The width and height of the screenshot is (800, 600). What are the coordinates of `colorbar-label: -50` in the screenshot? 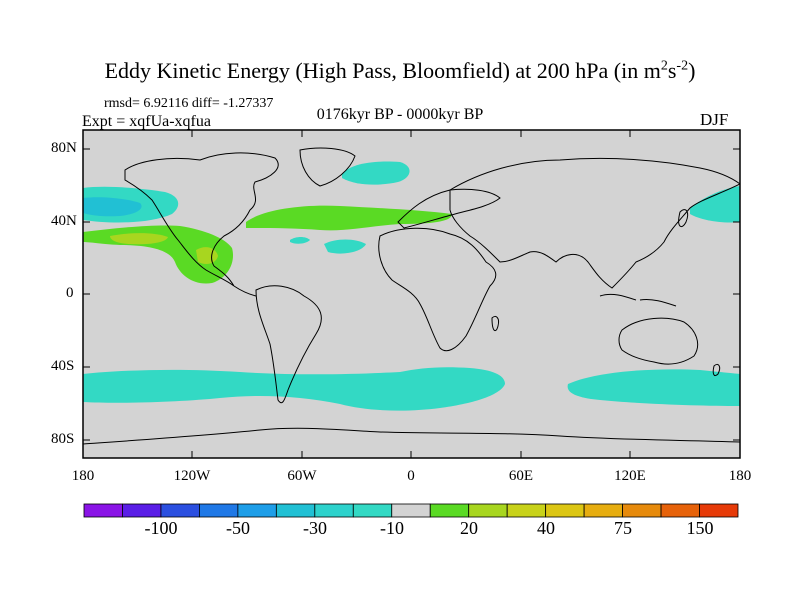 It's located at (238, 528).